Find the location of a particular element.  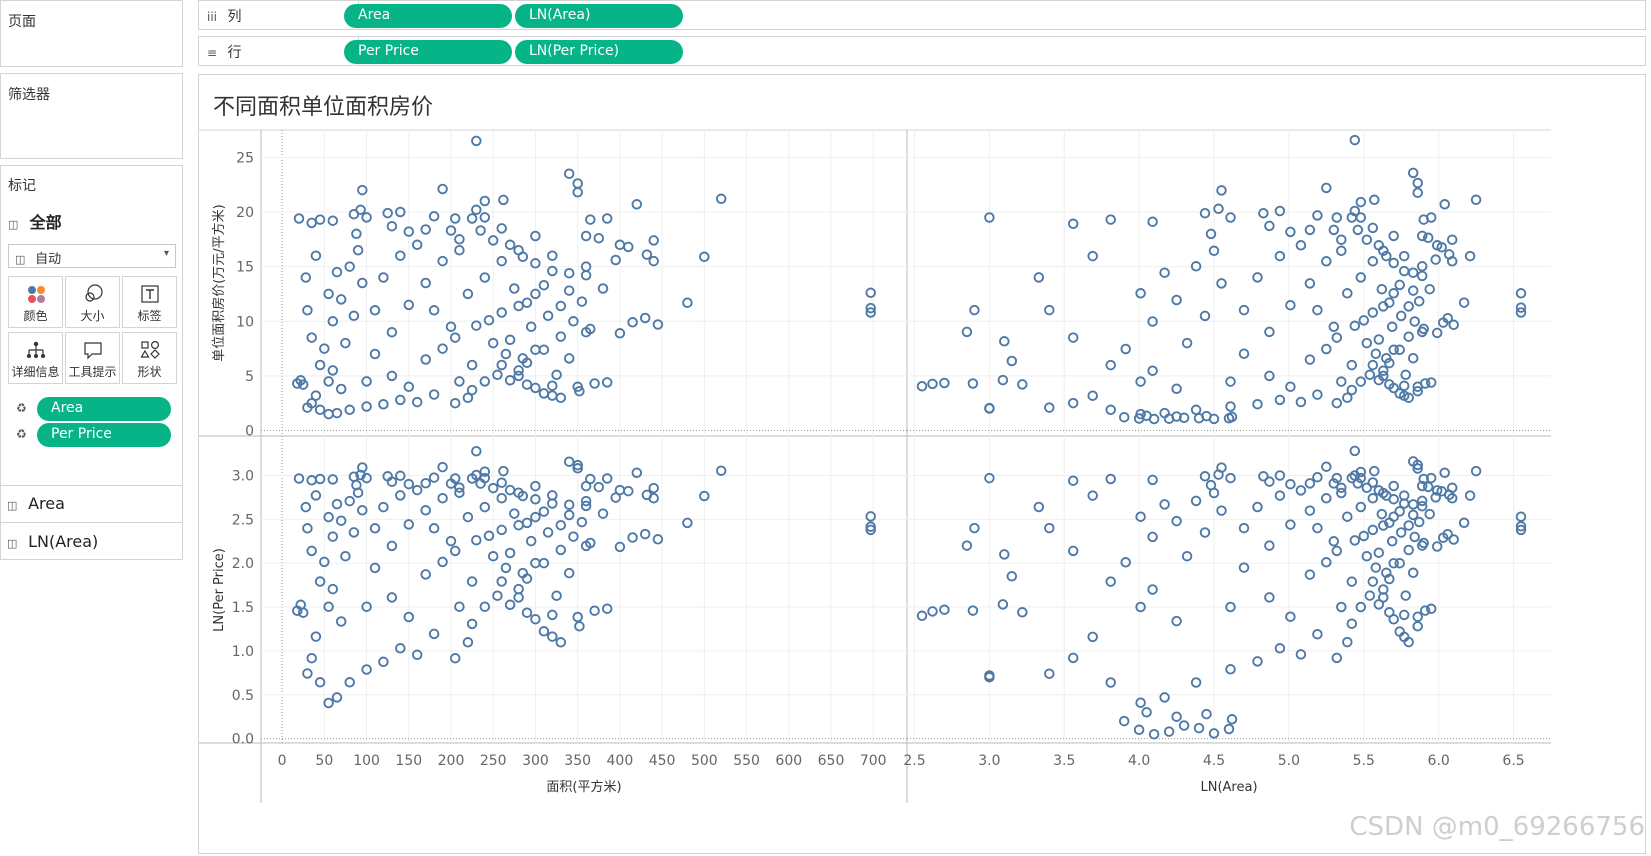

y-tick-label: 0.5 is located at coordinates (243, 696).